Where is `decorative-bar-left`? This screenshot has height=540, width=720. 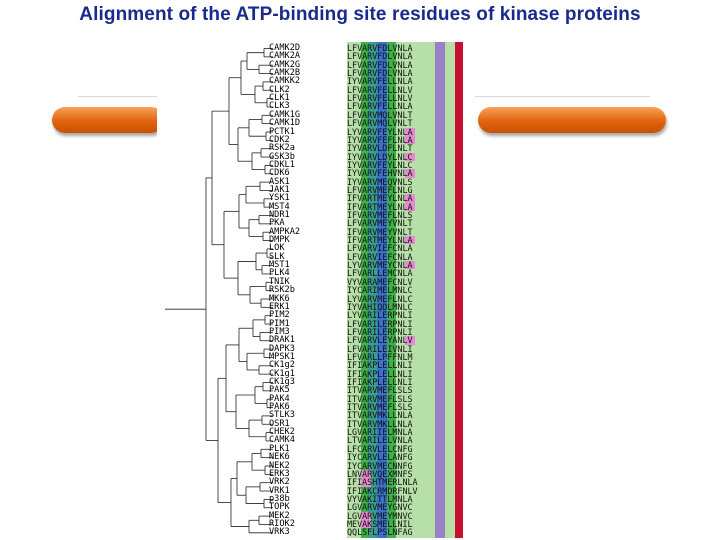
decorative-bar-left is located at coordinates (108, 120).